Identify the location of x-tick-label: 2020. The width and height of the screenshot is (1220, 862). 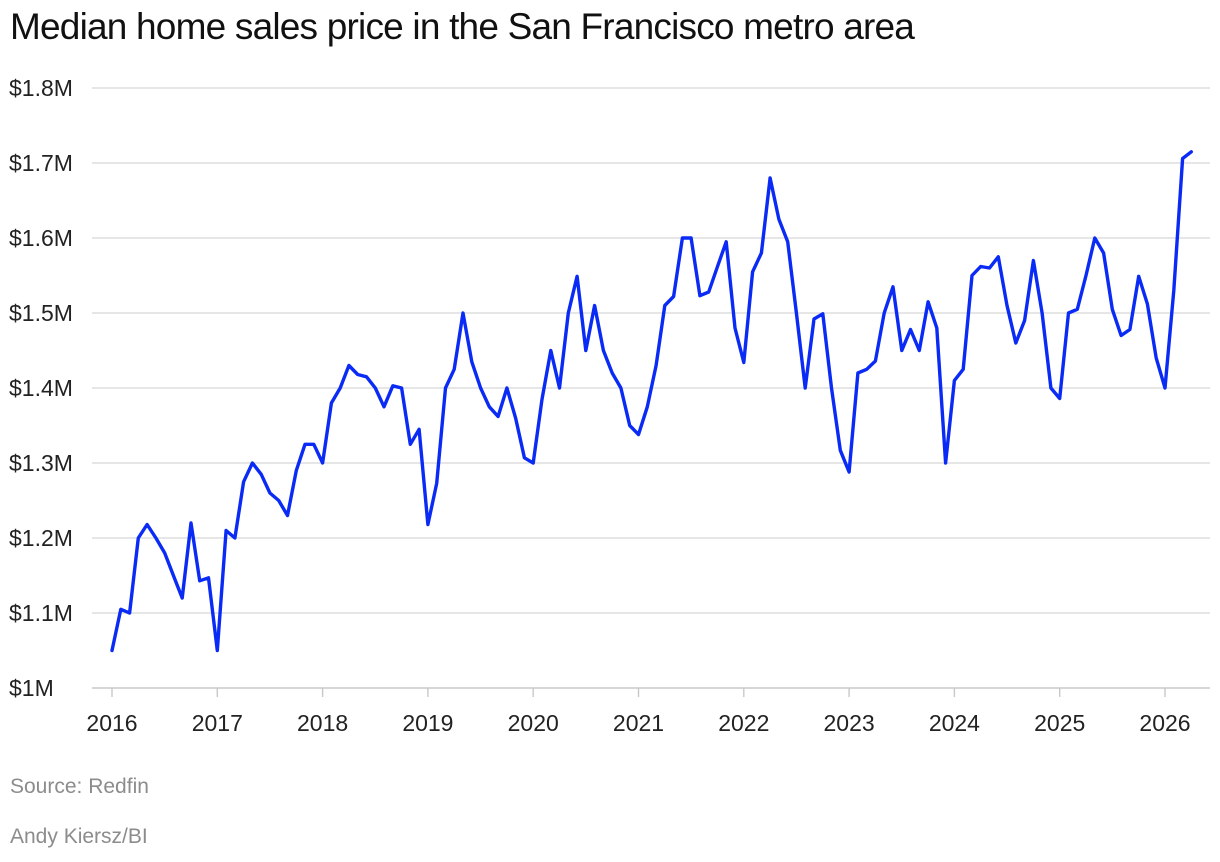
(533, 723).